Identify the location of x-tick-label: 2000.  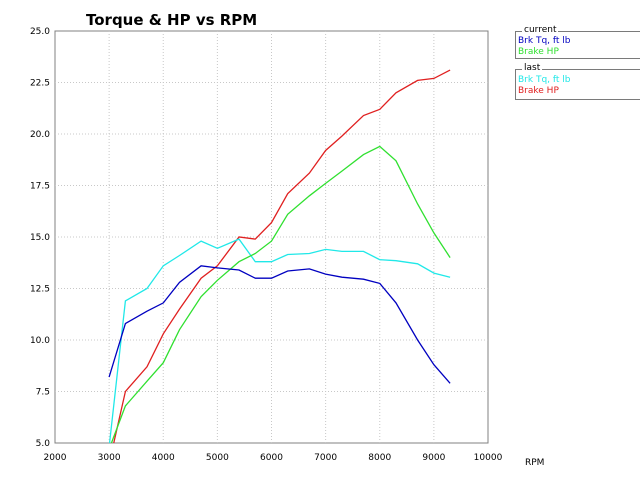
(55, 458).